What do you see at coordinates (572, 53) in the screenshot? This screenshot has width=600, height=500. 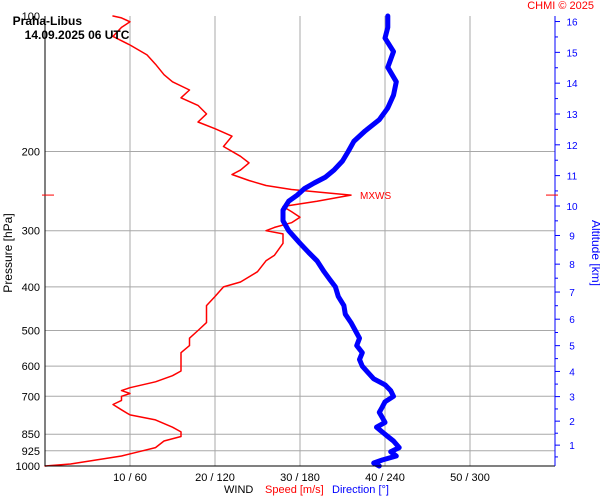 I see `altitude-tick-label: 15` at bounding box center [572, 53].